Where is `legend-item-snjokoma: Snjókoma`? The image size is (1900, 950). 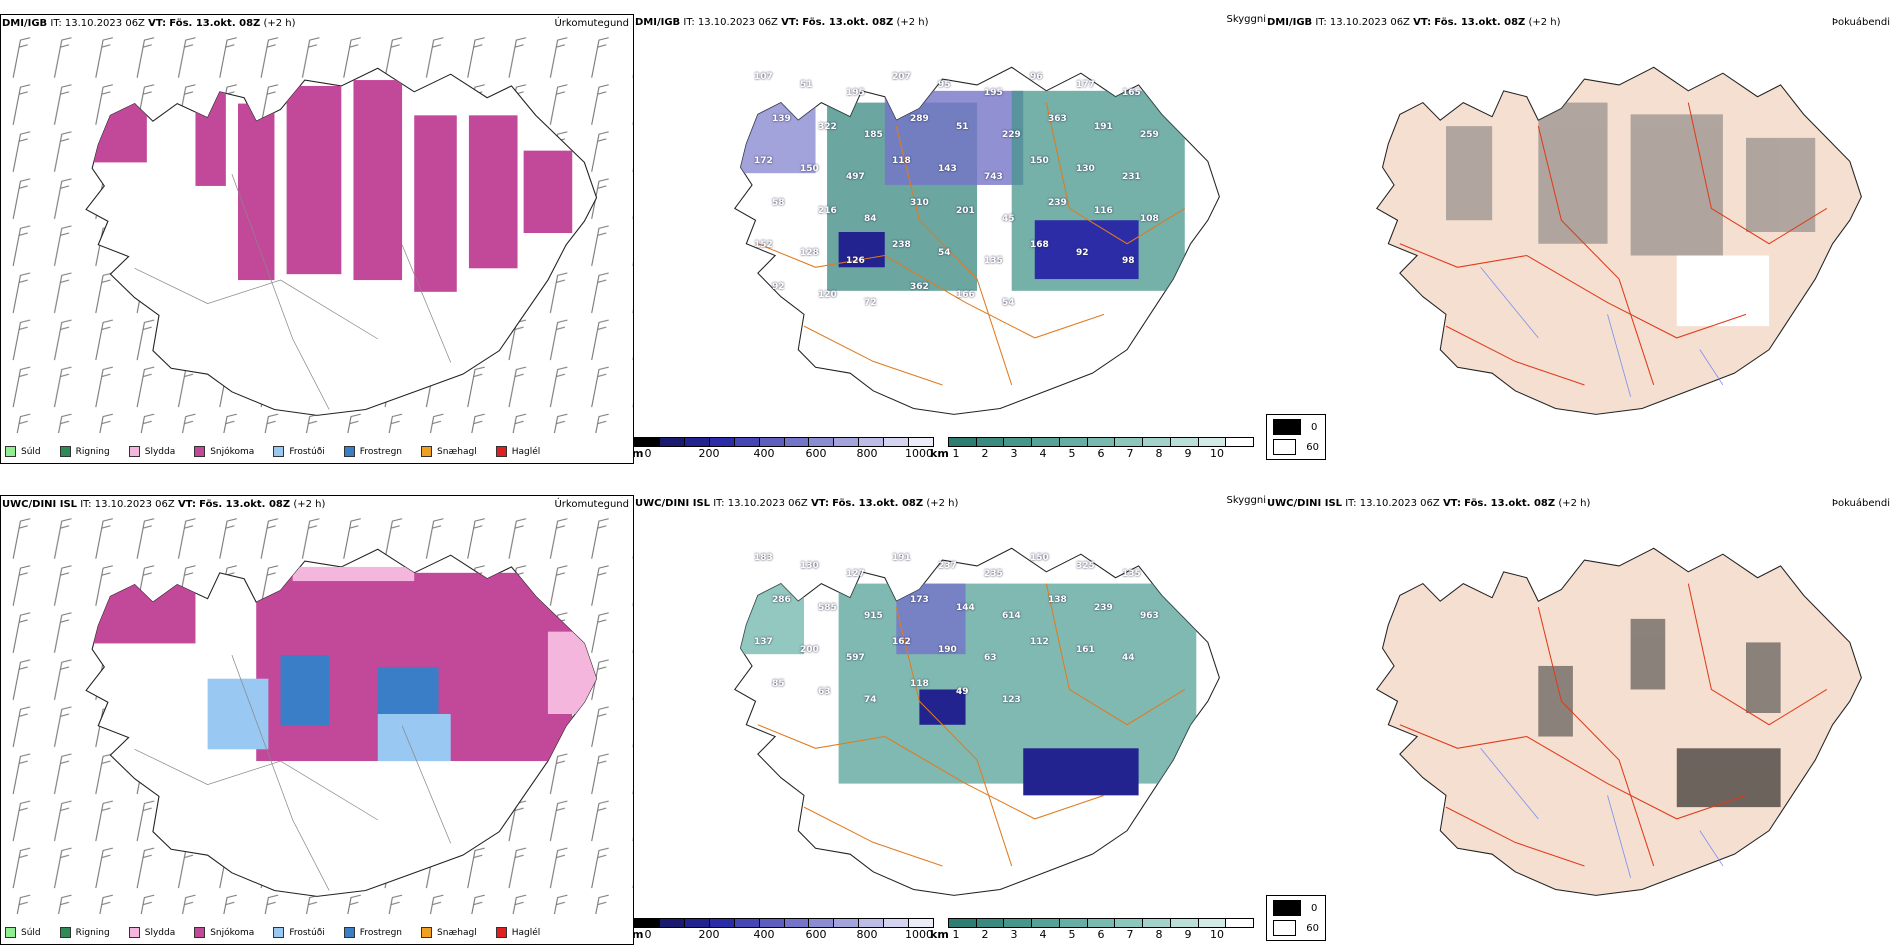
legend-item-snjokoma: Snjókoma is located at coordinates (224, 451).